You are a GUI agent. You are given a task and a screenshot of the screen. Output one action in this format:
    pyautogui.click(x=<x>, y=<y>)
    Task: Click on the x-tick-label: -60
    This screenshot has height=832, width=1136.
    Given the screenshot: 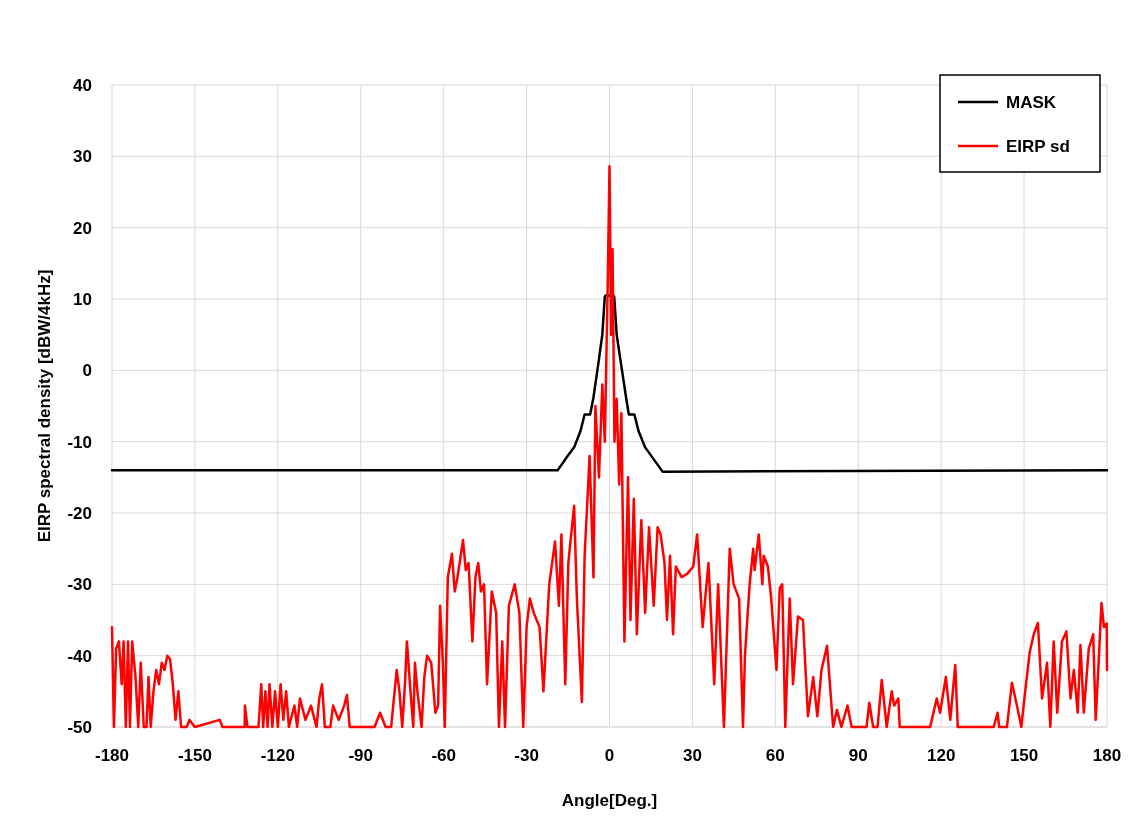 What is the action you would take?
    pyautogui.click(x=443, y=755)
    